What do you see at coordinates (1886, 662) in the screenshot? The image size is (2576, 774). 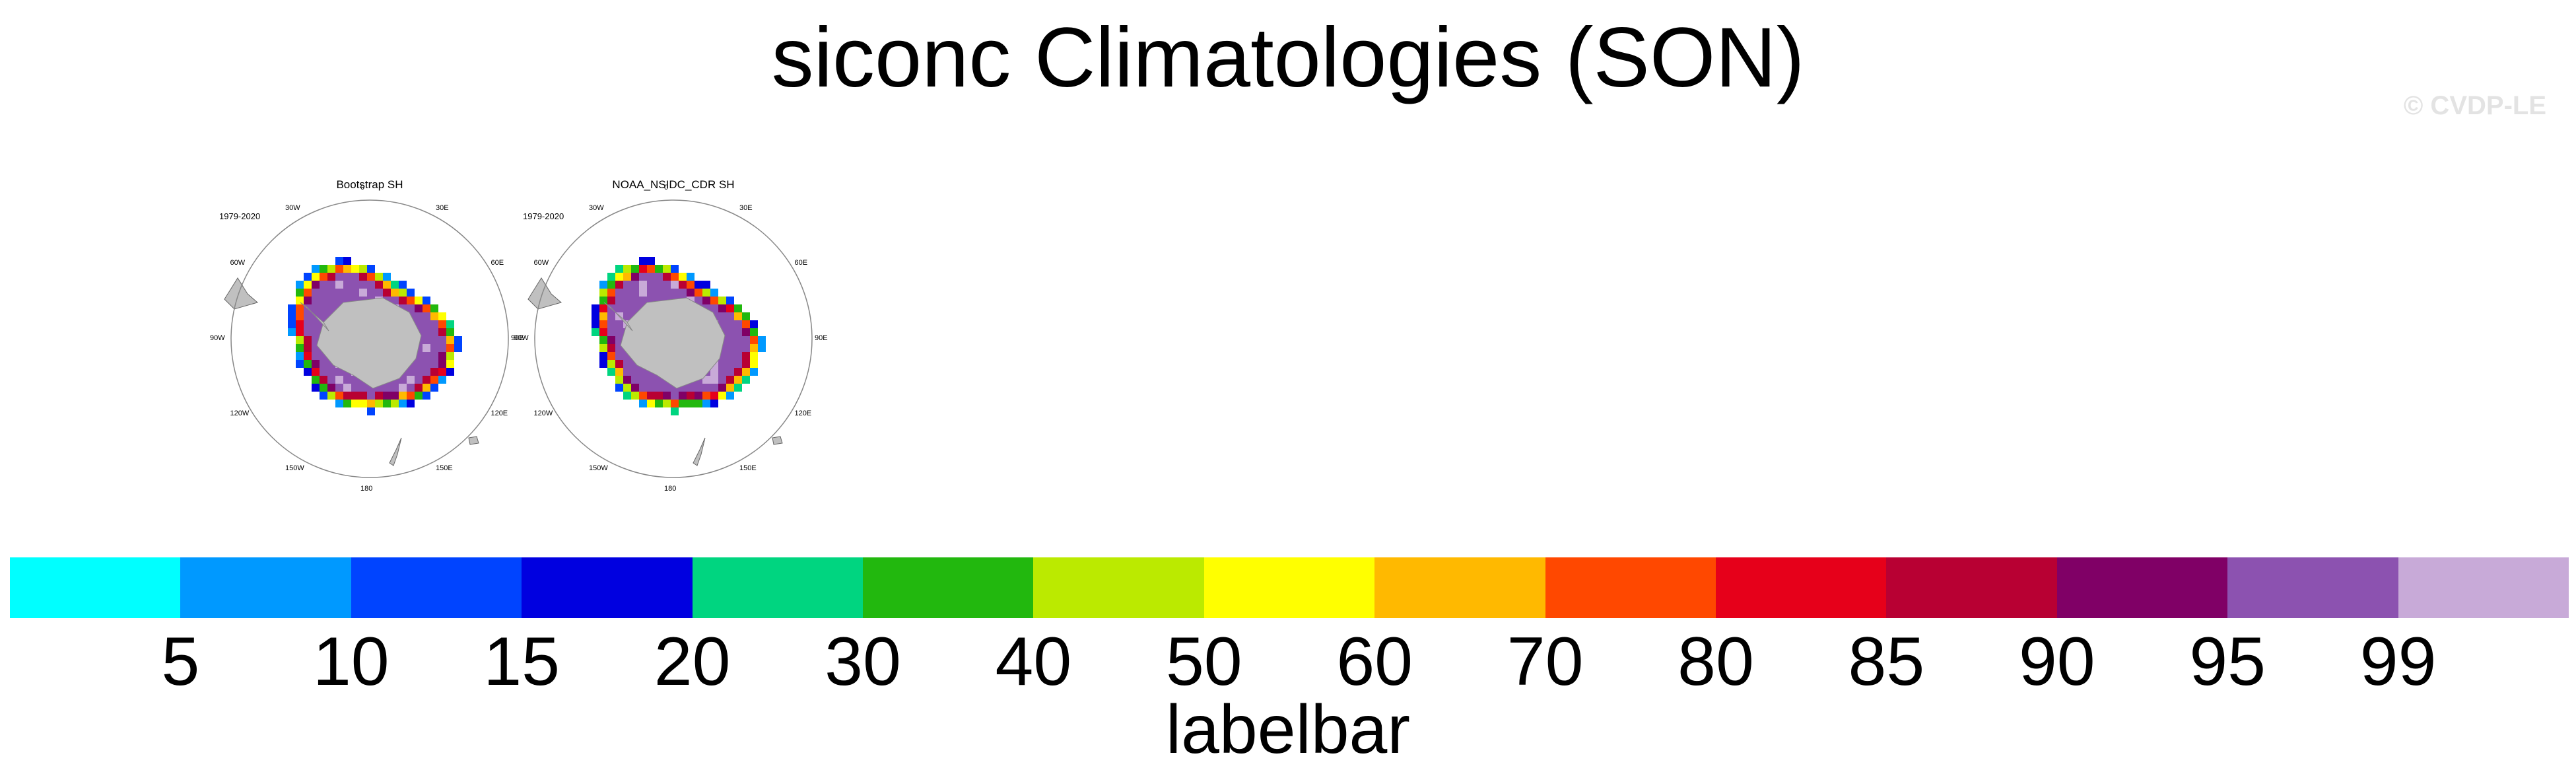 I see `labelbar-tick-label: 85` at bounding box center [1886, 662].